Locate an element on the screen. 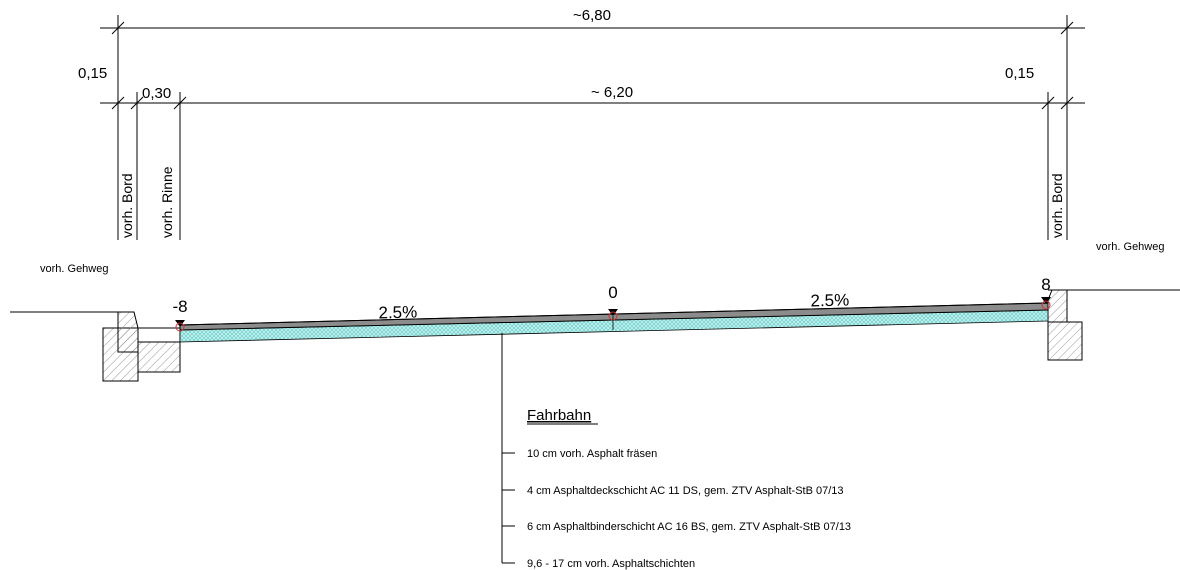 The width and height of the screenshot is (1180, 570). legend-leader is located at coordinates (508, 448).